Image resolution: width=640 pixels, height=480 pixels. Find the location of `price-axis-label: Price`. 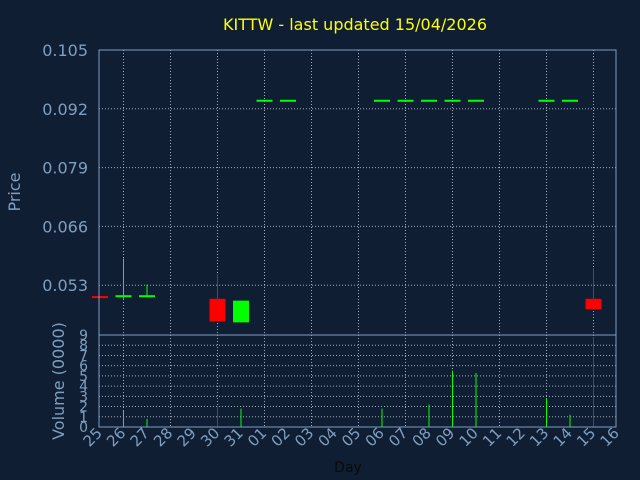

price-axis-label: Price is located at coordinates (14, 191).